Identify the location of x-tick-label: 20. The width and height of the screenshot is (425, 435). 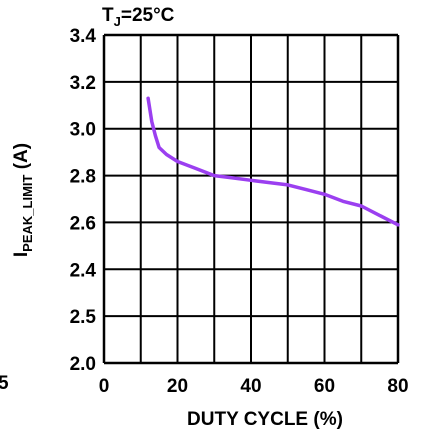
(177, 386).